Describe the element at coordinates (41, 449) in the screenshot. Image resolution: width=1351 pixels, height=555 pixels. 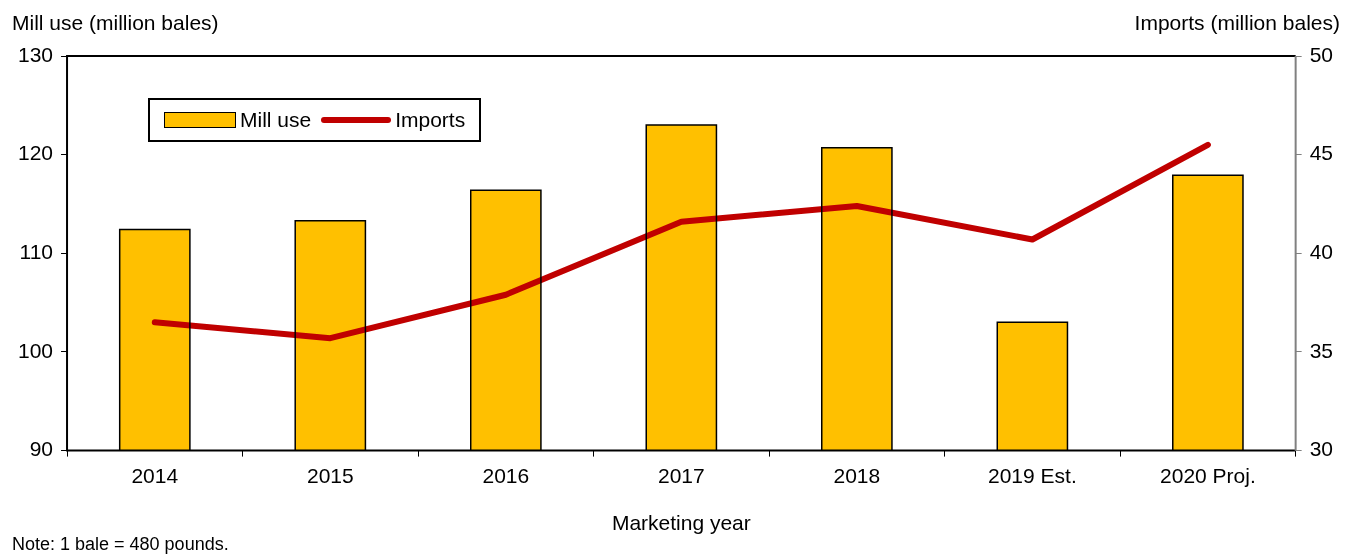
I see `y-tick-label: 90` at that location.